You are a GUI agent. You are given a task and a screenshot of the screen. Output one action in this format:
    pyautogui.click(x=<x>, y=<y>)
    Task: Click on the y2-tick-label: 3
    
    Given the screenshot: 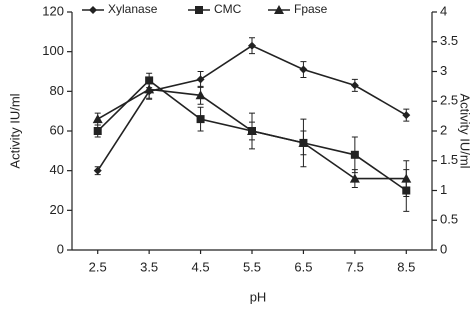 What is the action you would take?
    pyautogui.click(x=443, y=70)
    